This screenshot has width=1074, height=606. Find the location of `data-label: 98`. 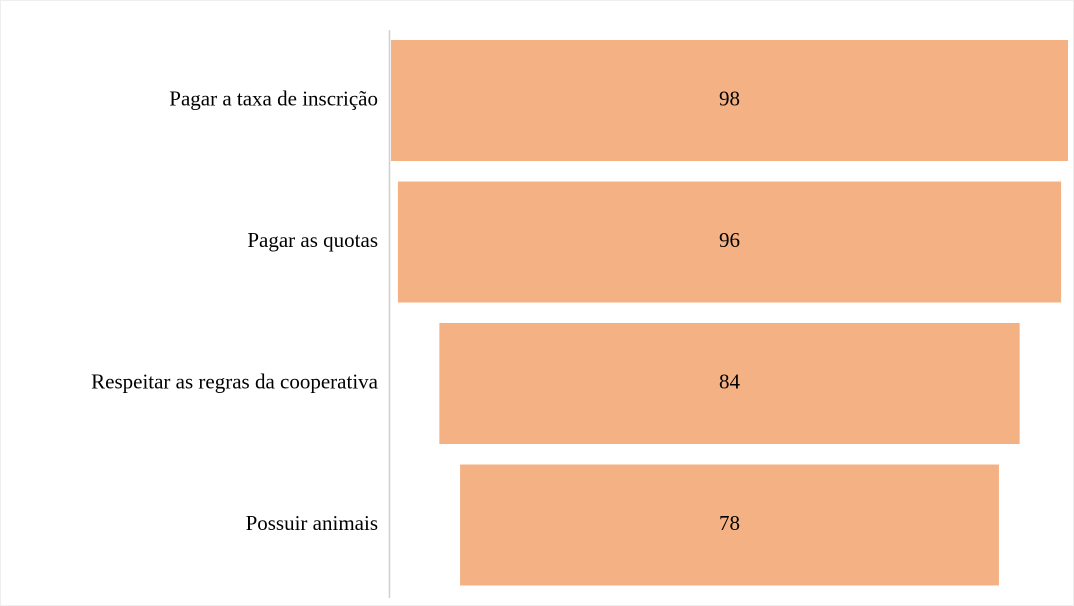

data-label: 98 is located at coordinates (729, 98).